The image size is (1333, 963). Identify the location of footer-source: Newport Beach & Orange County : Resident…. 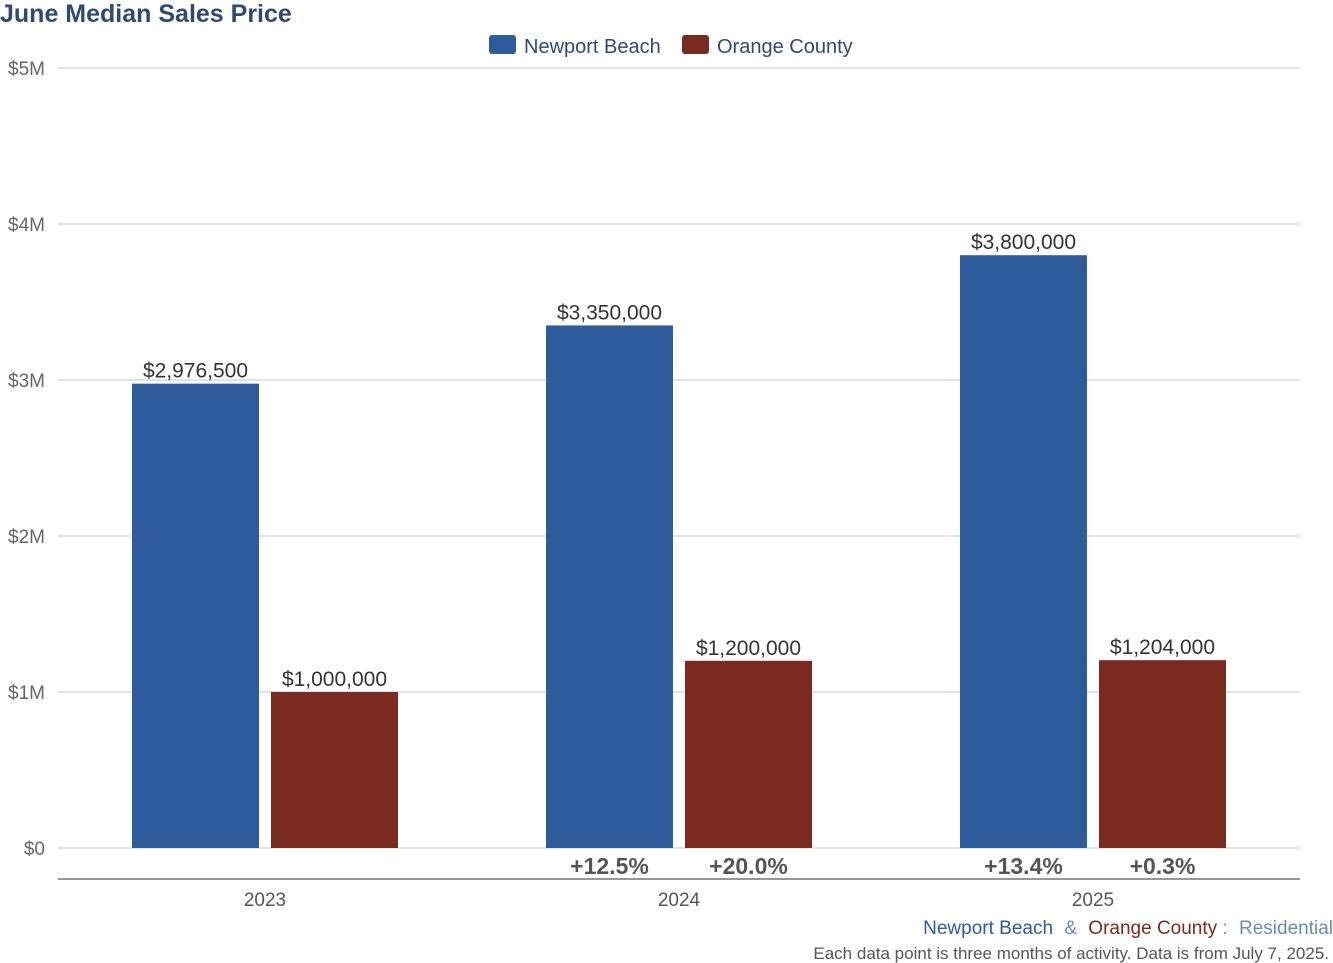
(1128, 928).